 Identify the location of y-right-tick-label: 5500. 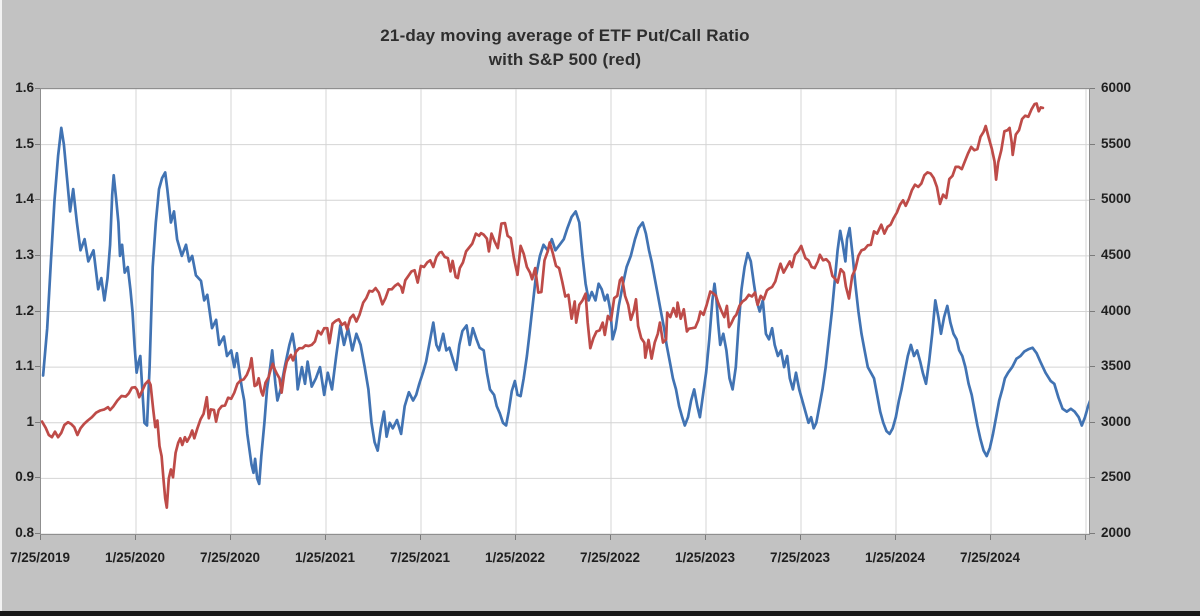
(1116, 143).